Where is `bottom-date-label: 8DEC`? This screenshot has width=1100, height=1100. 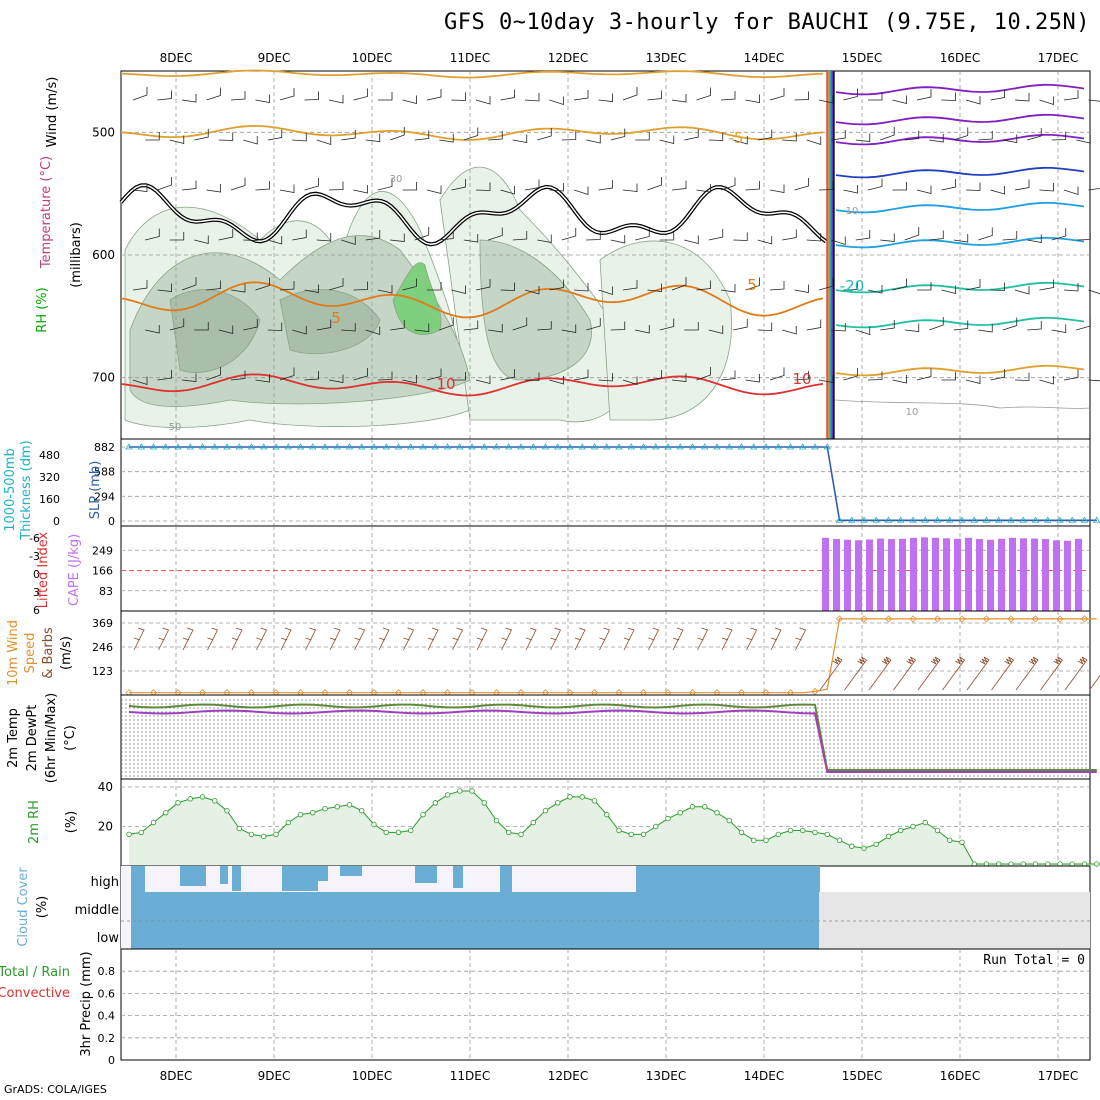
bottom-date-label: 8DEC is located at coordinates (176, 1076).